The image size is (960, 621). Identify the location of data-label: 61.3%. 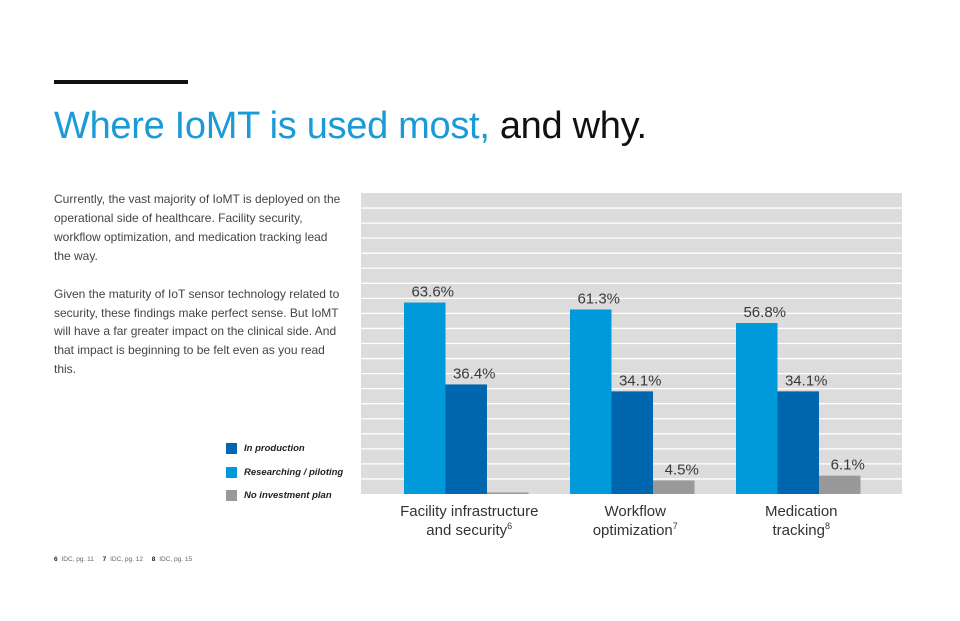
(598, 298).